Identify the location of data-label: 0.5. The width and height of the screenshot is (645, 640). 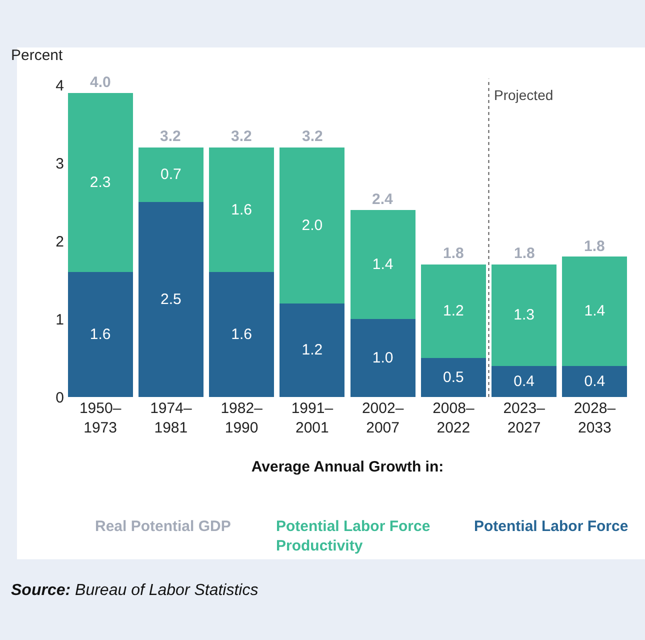
(453, 377).